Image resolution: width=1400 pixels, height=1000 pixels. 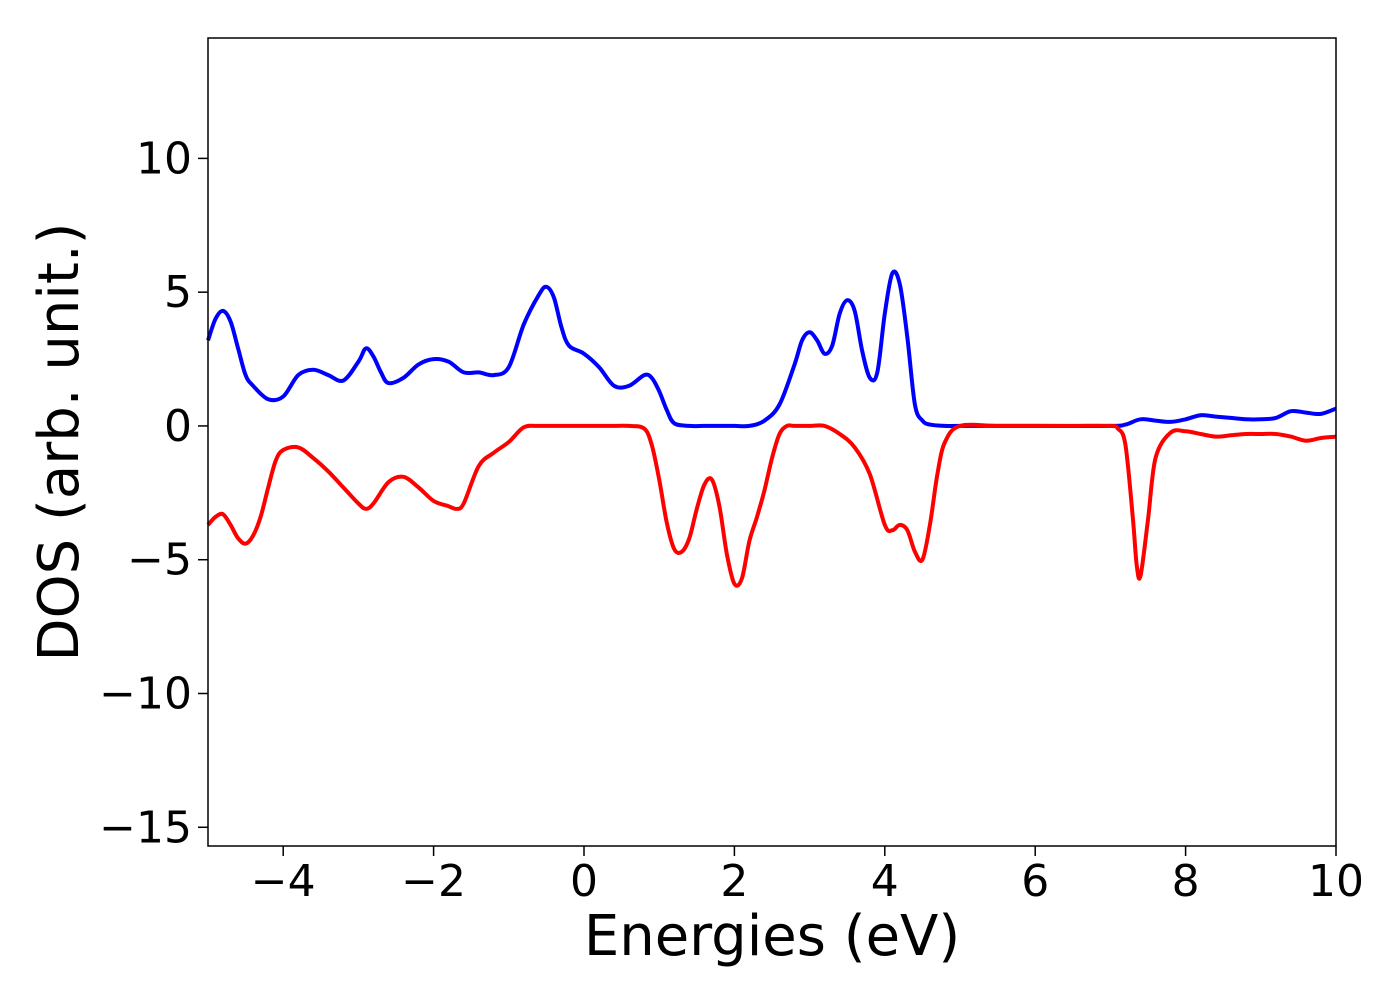 What do you see at coordinates (283, 881) in the screenshot?
I see `x-tick-label: −4` at bounding box center [283, 881].